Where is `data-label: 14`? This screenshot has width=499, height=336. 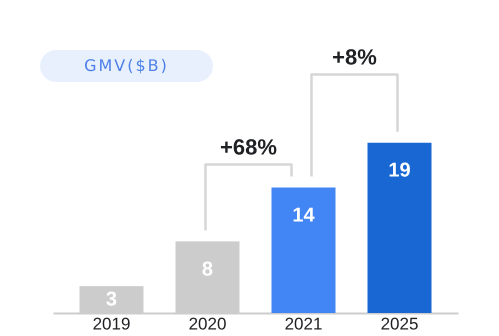 data-label: 14 is located at coordinates (304, 215).